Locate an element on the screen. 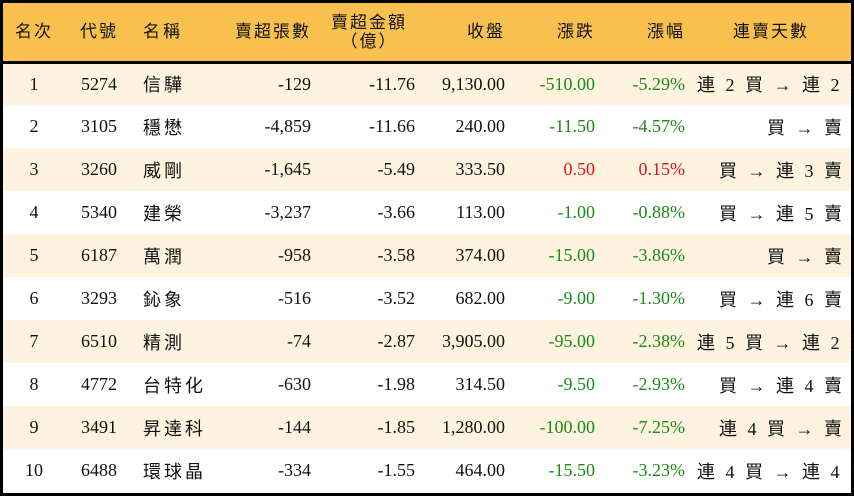 This screenshot has width=854, height=496. cell-net-sell-shares: -516 is located at coordinates (294, 298).